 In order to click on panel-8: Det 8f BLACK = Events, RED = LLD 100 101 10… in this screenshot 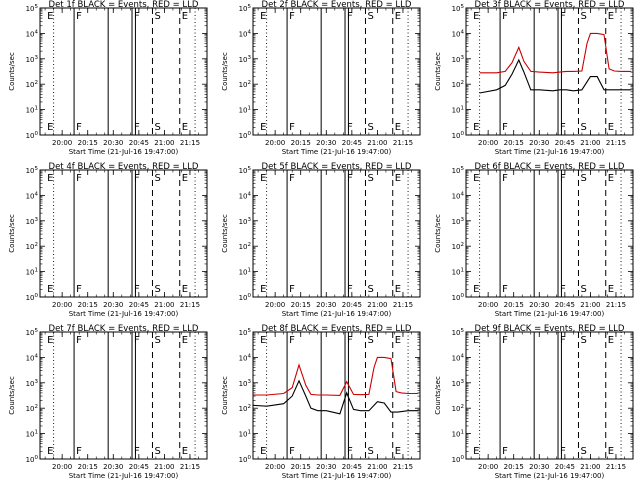, I will do `click(321, 402)`.